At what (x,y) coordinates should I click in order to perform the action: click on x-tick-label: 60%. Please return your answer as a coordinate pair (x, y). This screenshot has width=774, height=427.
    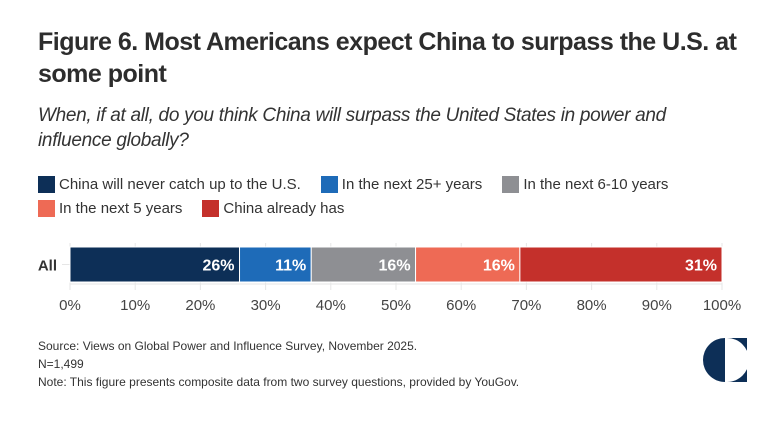
    Looking at the image, I should click on (461, 305).